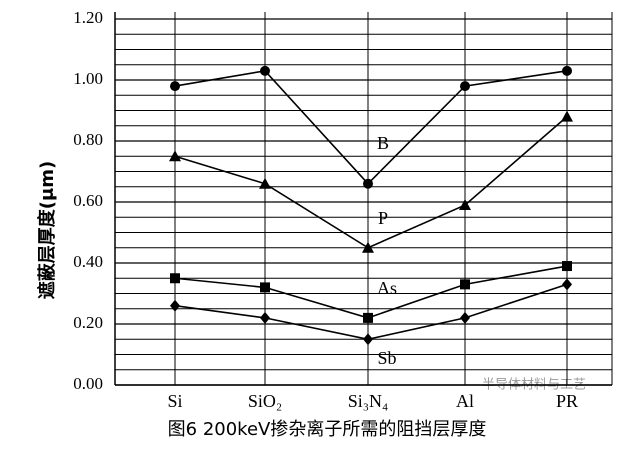 The height and width of the screenshot is (459, 639). I want to click on series-label: P, so click(383, 218).